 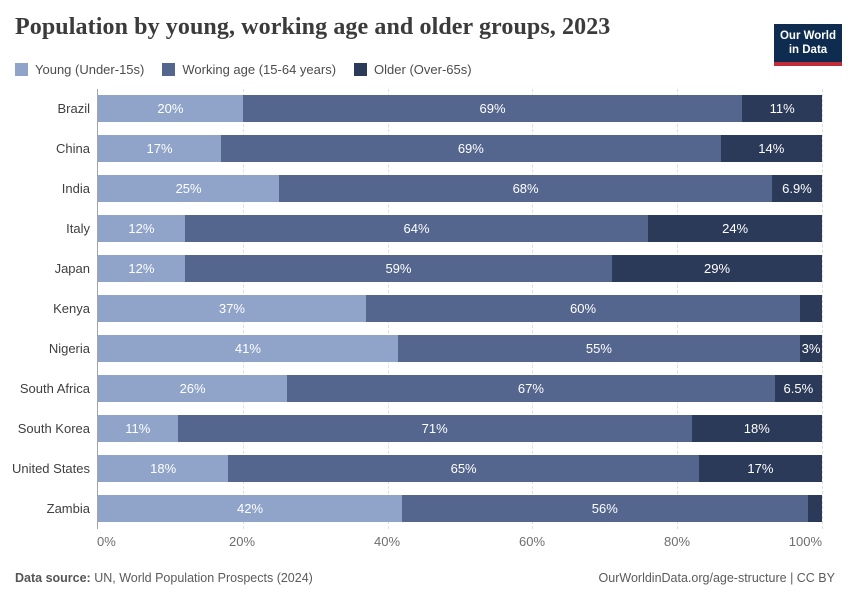 I want to click on chart-row: Japan 12% 59% 29%, so click(x=438, y=269).